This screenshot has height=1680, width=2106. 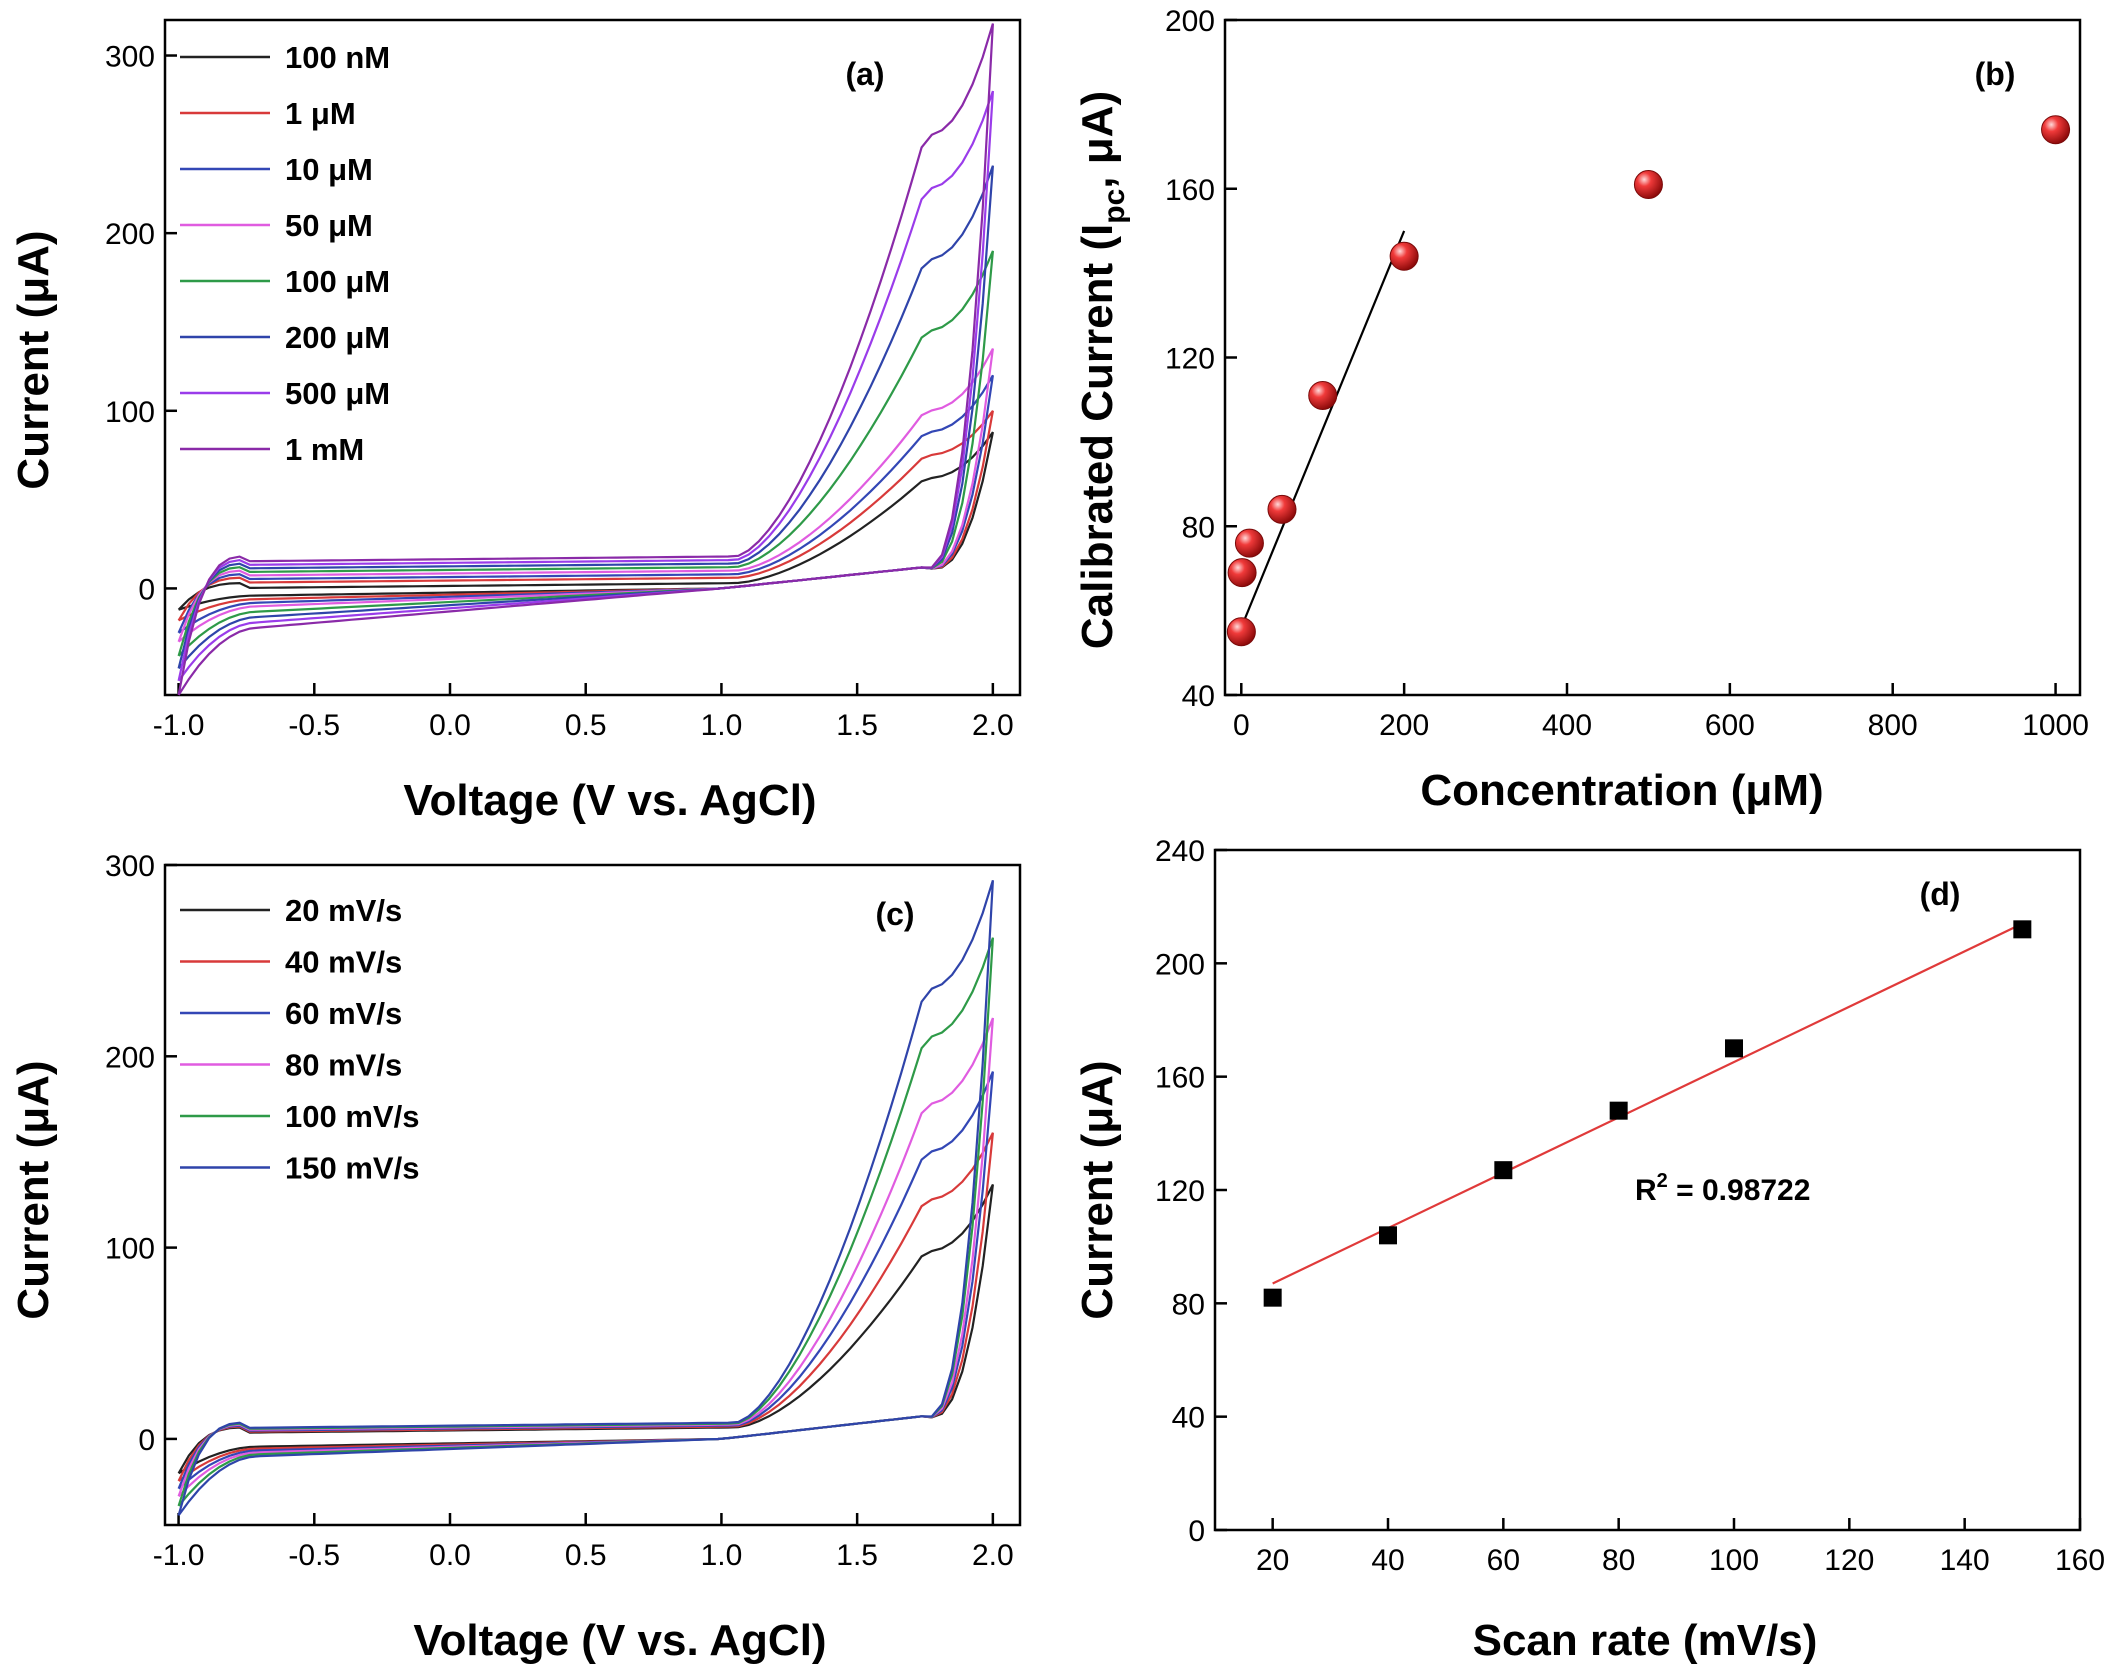 I want to click on panel-b-x-axis-label: Concentration (μM), so click(x=1621, y=790).